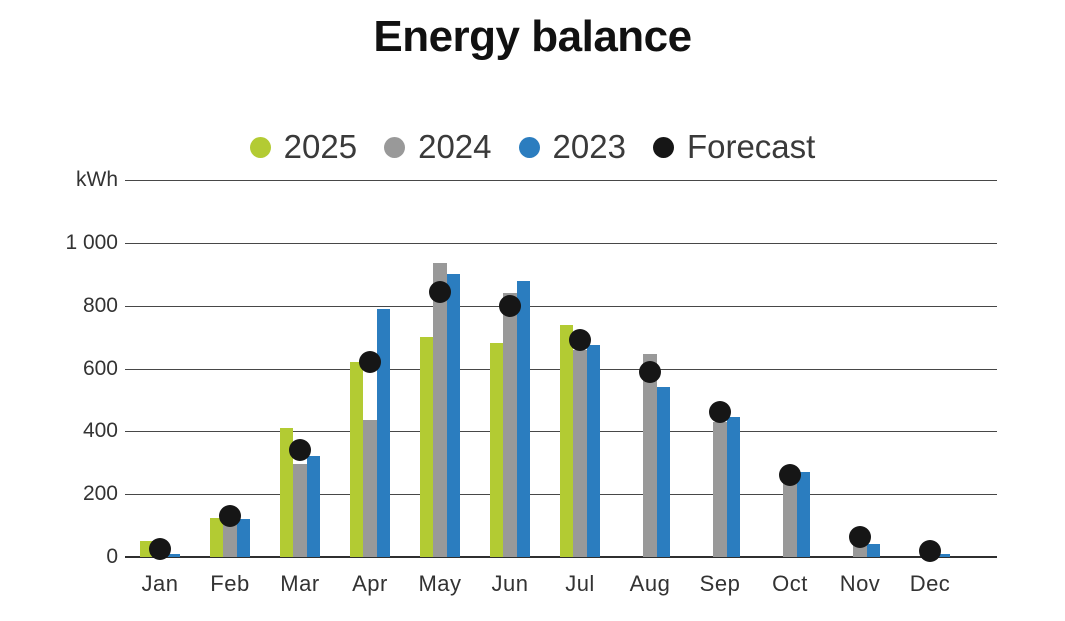 This screenshot has height=621, width=1065. I want to click on bar-2025-mar, so click(287, 492).